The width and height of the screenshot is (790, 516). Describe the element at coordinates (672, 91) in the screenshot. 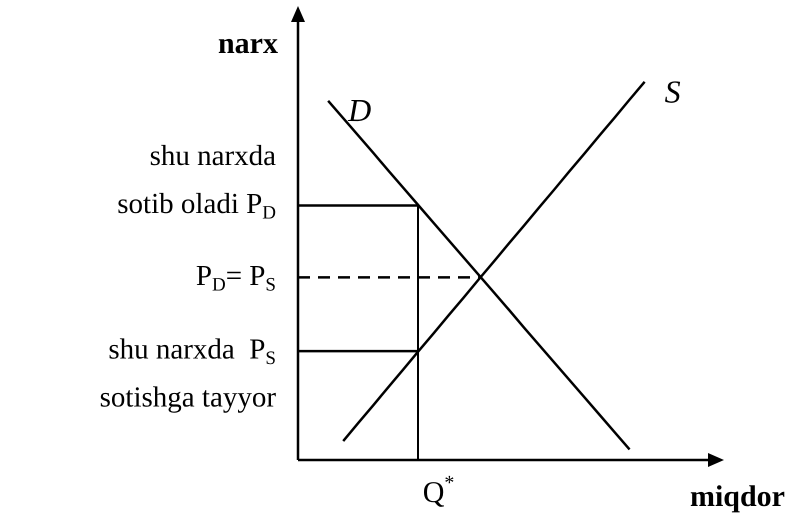

I see `series-label: S` at that location.